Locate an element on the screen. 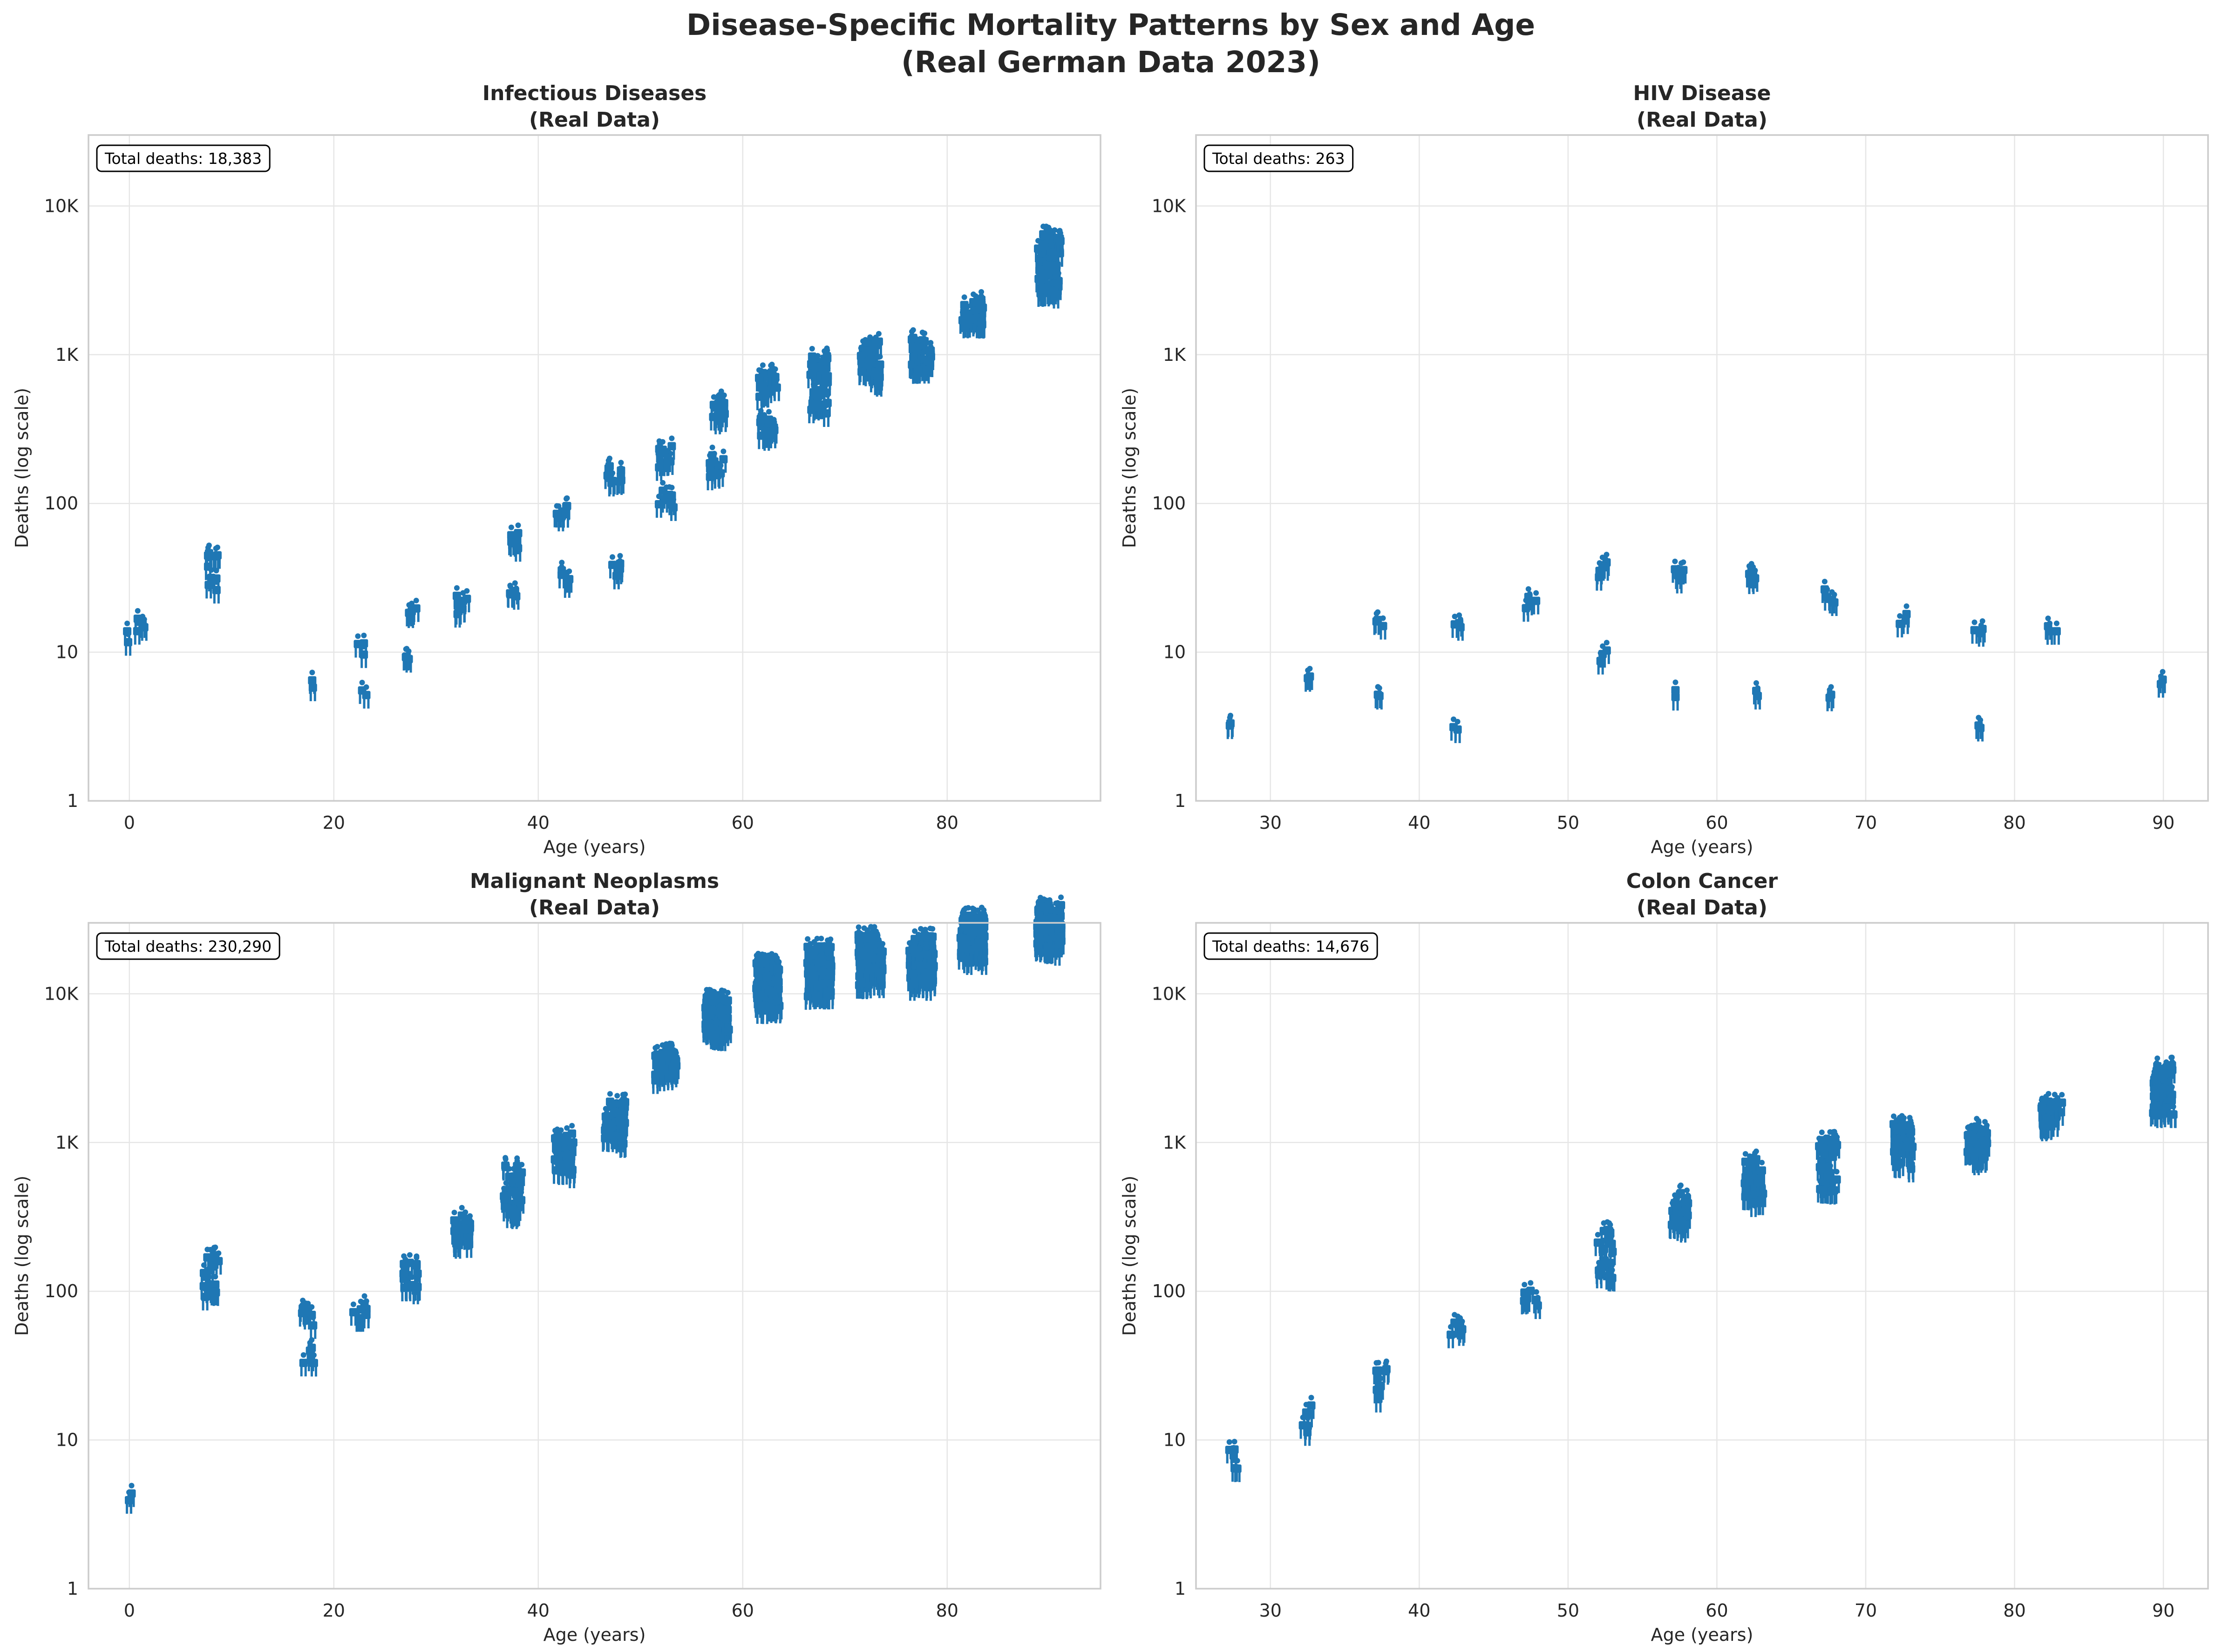 The image size is (2222, 1652). total-deaths-annotation: Total deaths: 230,290 is located at coordinates (188, 946).